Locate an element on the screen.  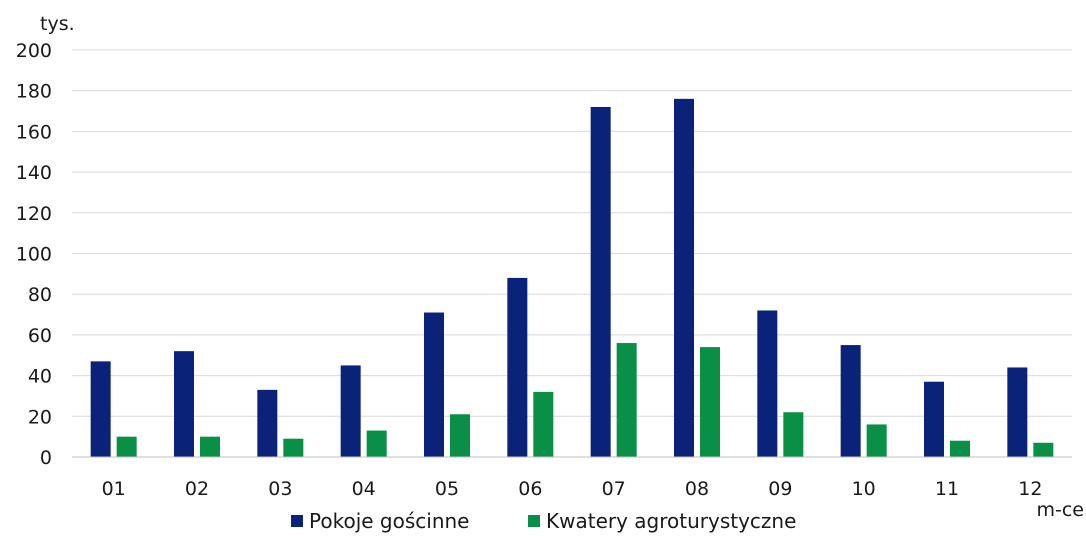
x-tick-label: 08 is located at coordinates (697, 489).